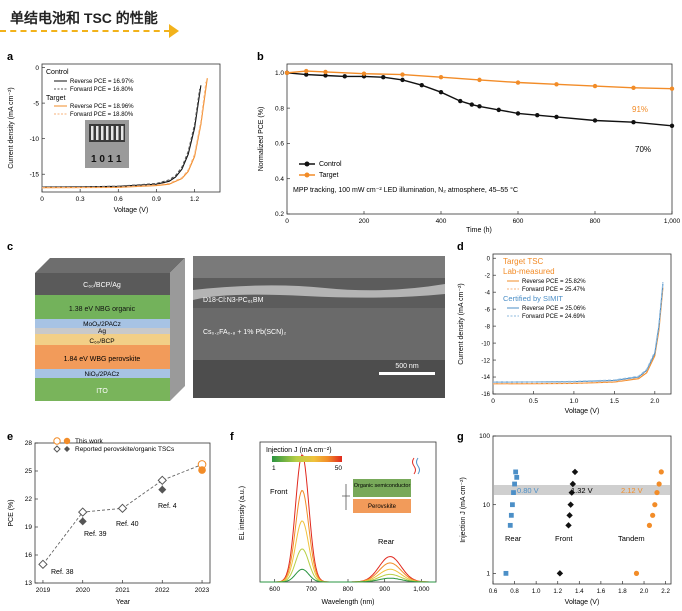  What do you see at coordinates (57, 441) in the screenshot?
I see `legend-e-this-open-marker` at bounding box center [57, 441].